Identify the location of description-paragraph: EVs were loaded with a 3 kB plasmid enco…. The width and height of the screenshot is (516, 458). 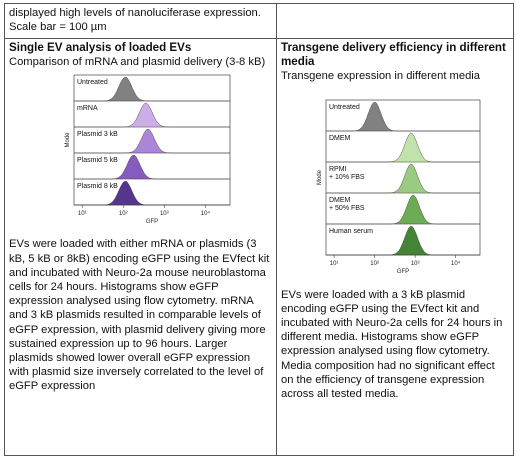
(392, 344).